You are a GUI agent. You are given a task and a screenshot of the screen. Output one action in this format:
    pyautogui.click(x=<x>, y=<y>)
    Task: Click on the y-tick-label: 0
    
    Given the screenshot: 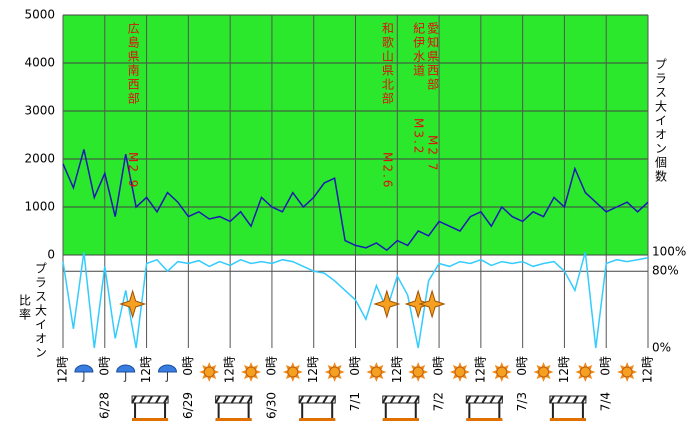 What is the action you would take?
    pyautogui.click(x=51, y=255)
    